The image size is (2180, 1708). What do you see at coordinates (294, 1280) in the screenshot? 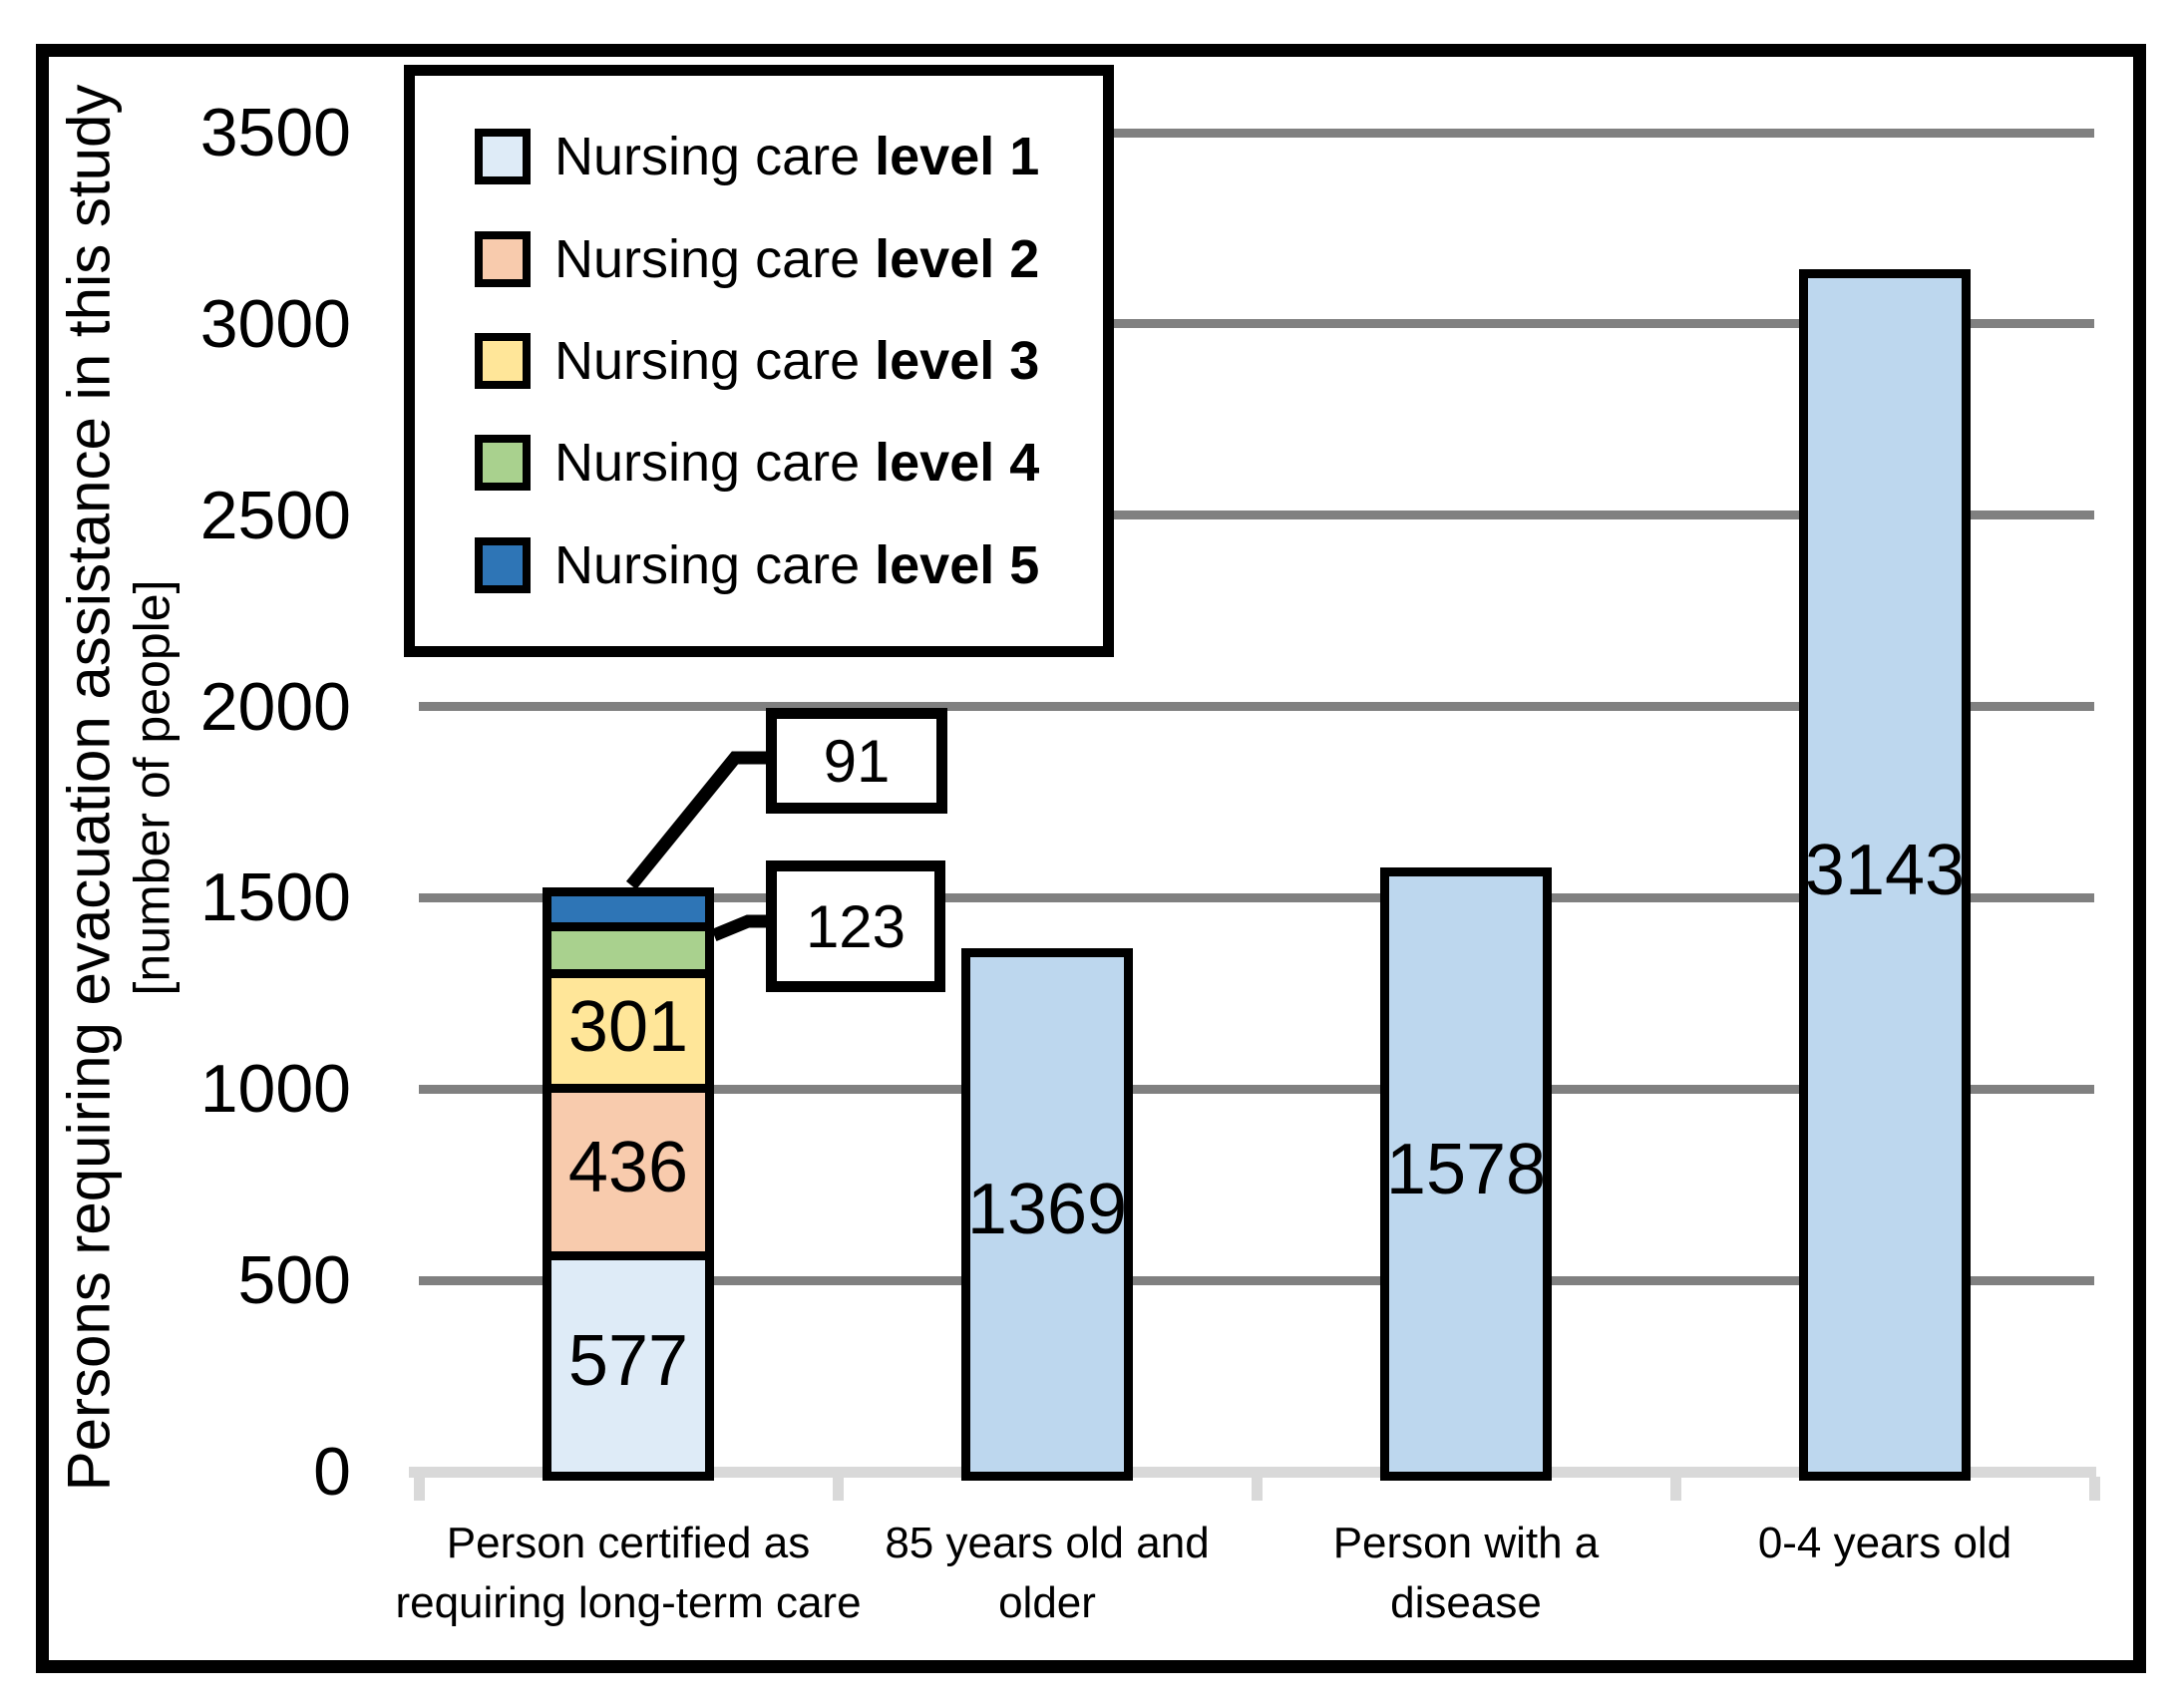
I see `y-tick-label: 500` at bounding box center [294, 1280].